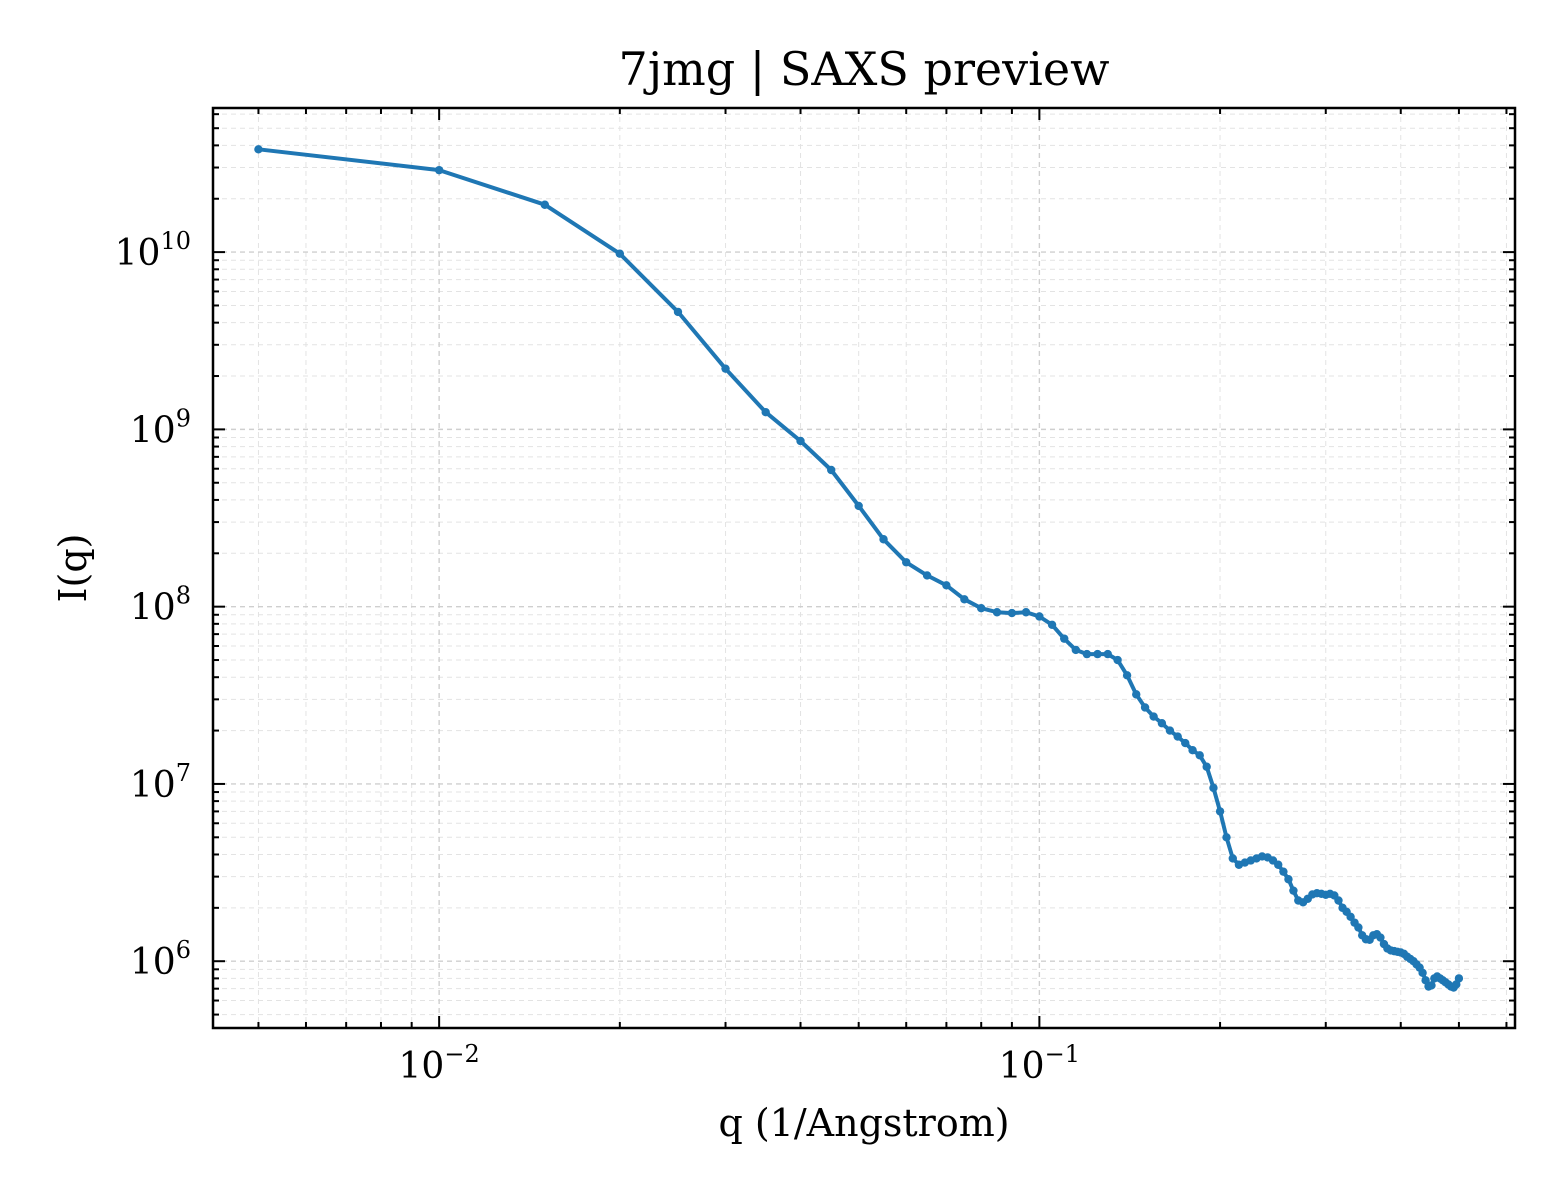 Image resolution: width=1560 pixels, height=1200 pixels. I want to click on y-axis-label: I(q), so click(73, 568).